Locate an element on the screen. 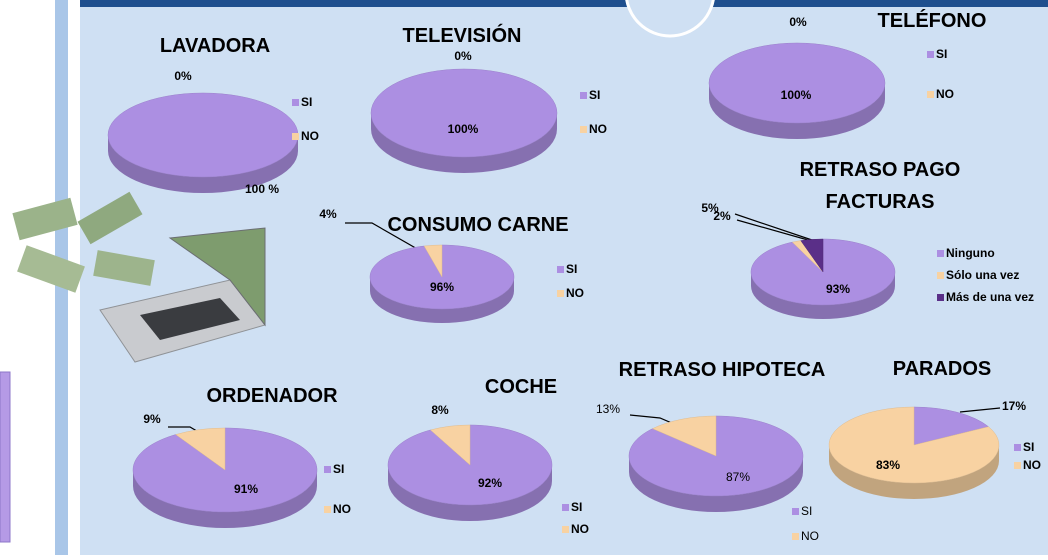 Image resolution: width=1048 pixels, height=560 pixels. laptop-screen is located at coordinates (217, 277).